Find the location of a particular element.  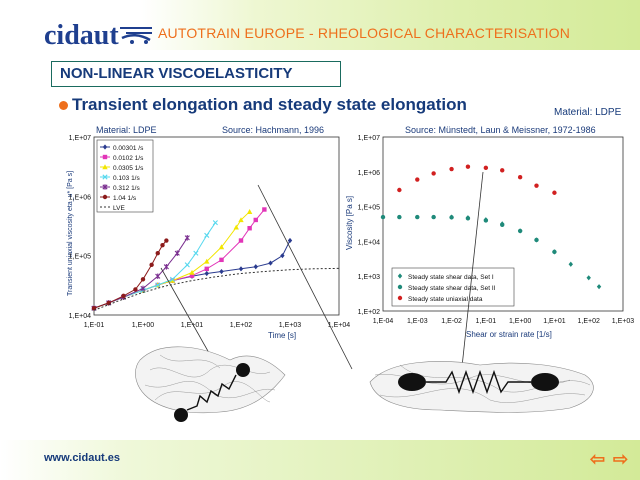

material-label: Material: LDPE is located at coordinates (588, 112).